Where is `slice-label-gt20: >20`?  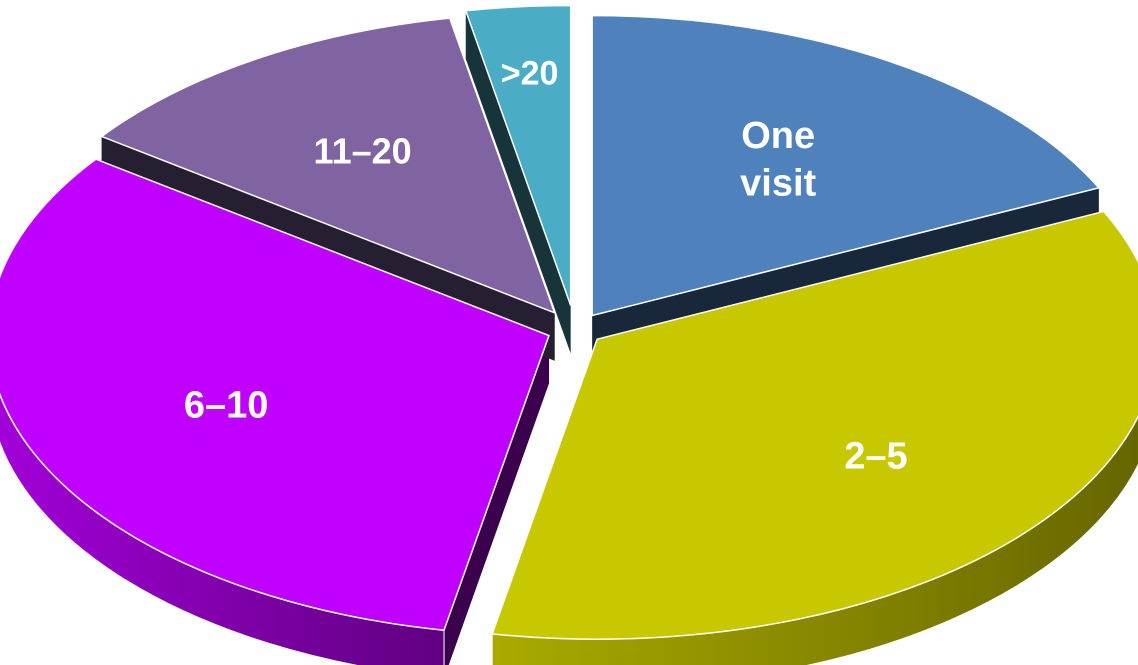 slice-label-gt20: >20 is located at coordinates (530, 73).